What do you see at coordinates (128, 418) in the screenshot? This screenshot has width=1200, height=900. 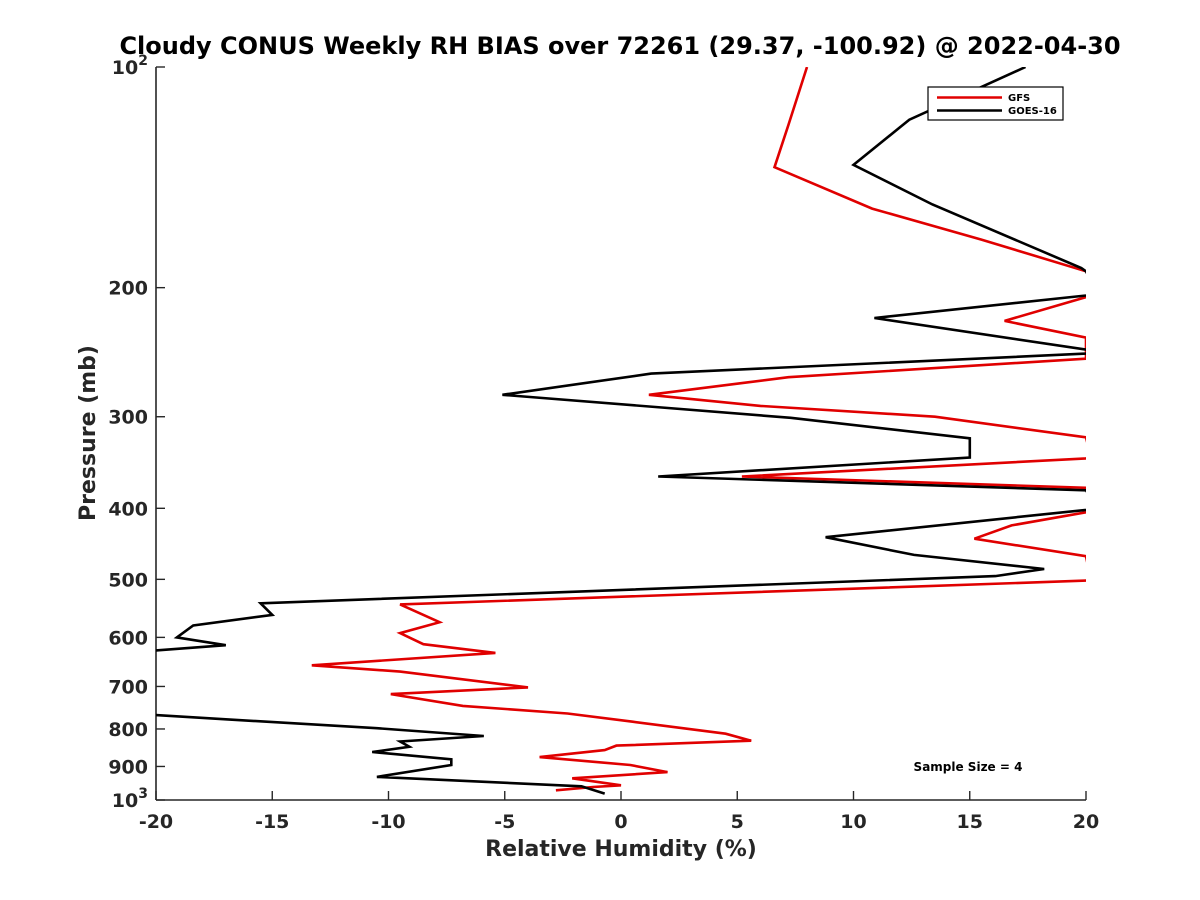 I see `y-tick-label: 300` at bounding box center [128, 418].